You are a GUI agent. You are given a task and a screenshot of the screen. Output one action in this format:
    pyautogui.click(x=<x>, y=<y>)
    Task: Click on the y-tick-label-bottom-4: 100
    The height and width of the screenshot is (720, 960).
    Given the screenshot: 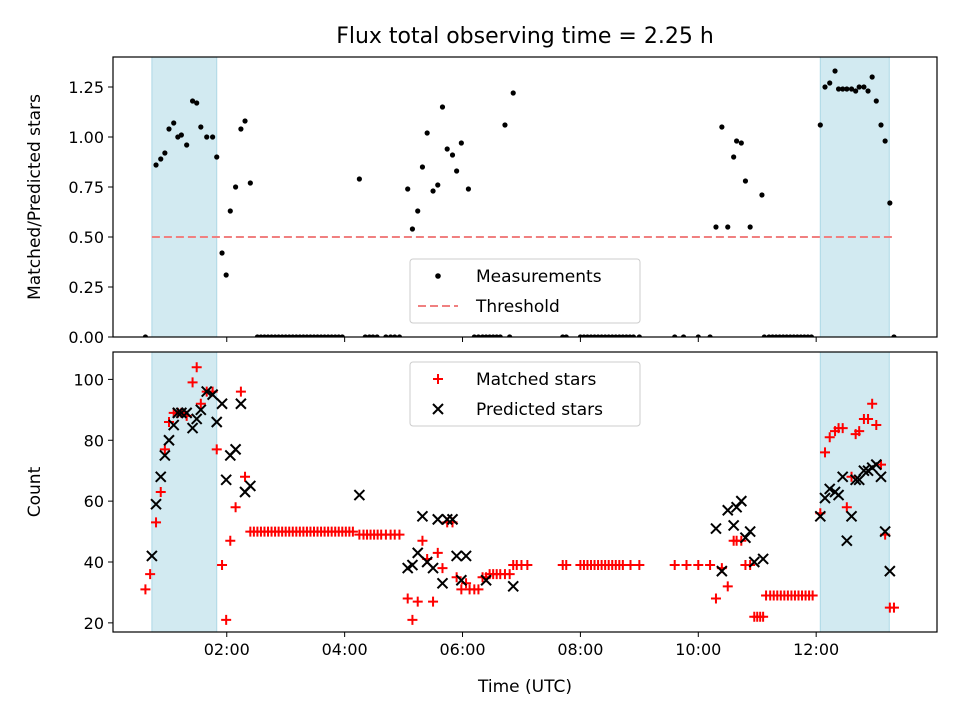 What is the action you would take?
    pyautogui.click(x=88, y=379)
    